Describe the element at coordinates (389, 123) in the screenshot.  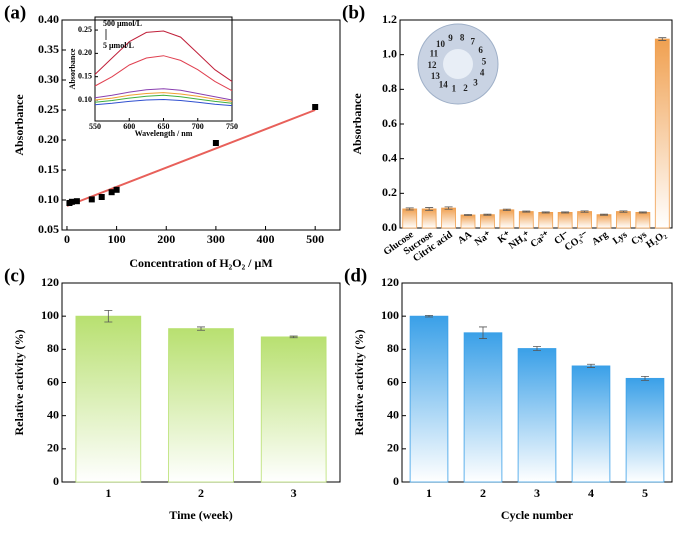
I see `y-tick-label: 0.6` at that location.